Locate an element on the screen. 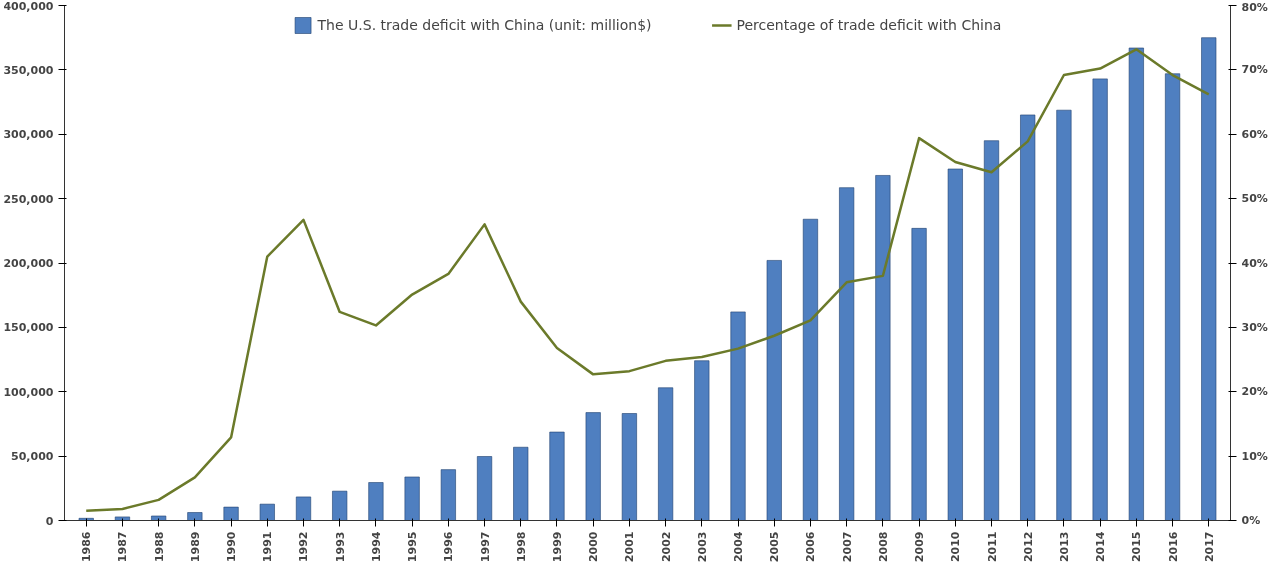  x-tick-label: 1986 is located at coordinates (87, 547).